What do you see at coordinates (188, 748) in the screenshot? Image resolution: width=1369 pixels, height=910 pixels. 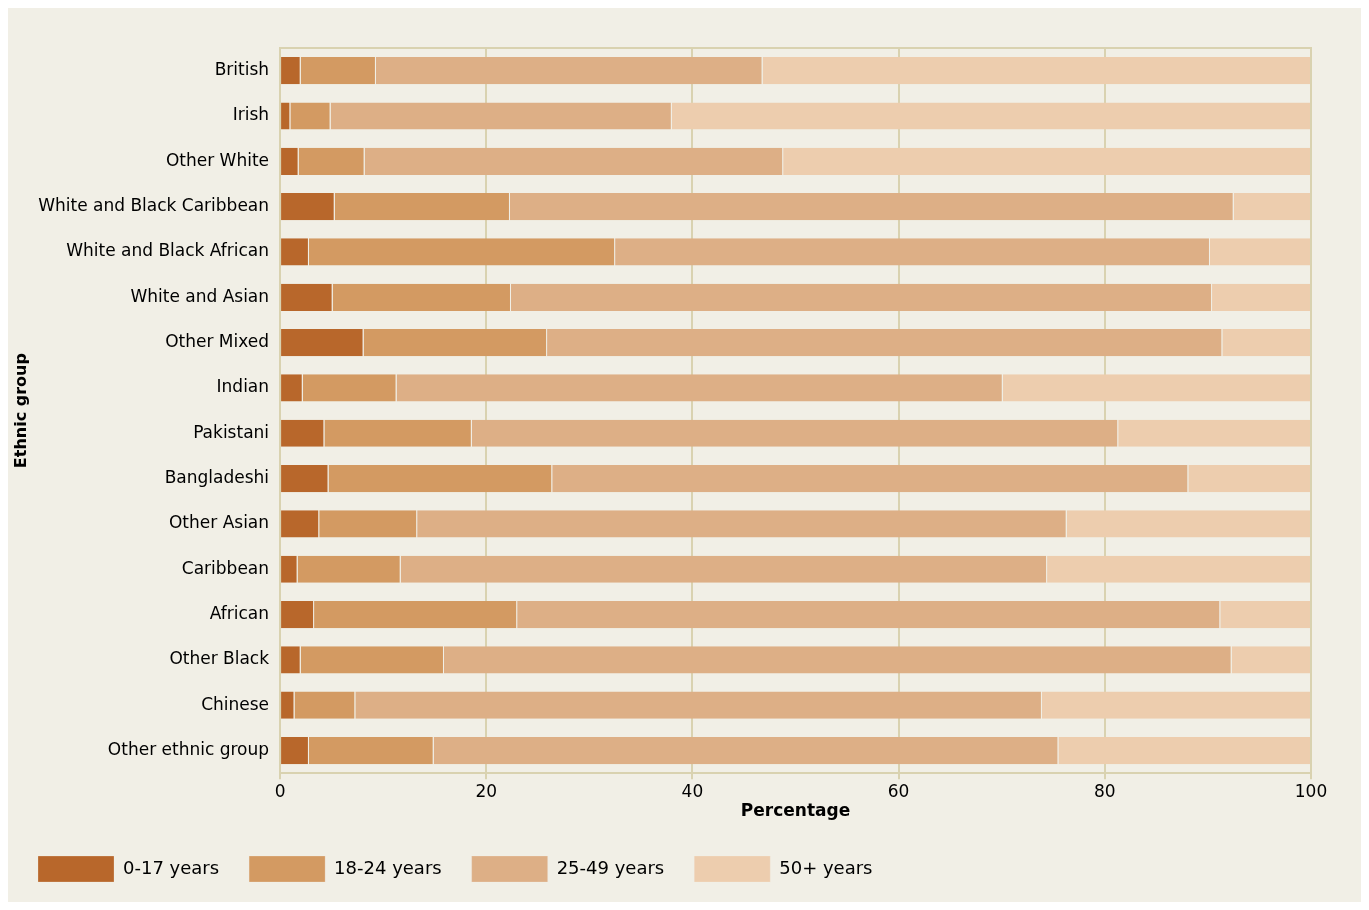 I see `y-tick-label: Other ethnic group` at bounding box center [188, 748].